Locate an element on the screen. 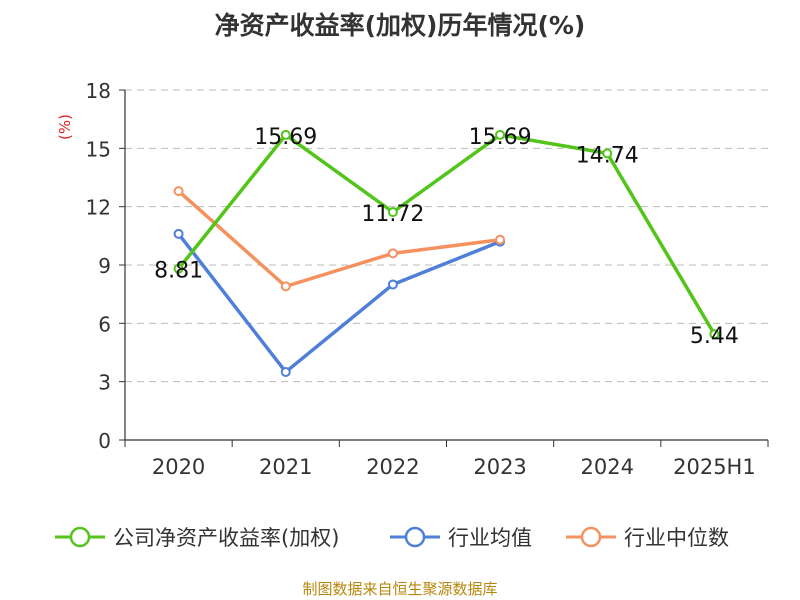  y-tick-label: 9 is located at coordinates (104, 266).